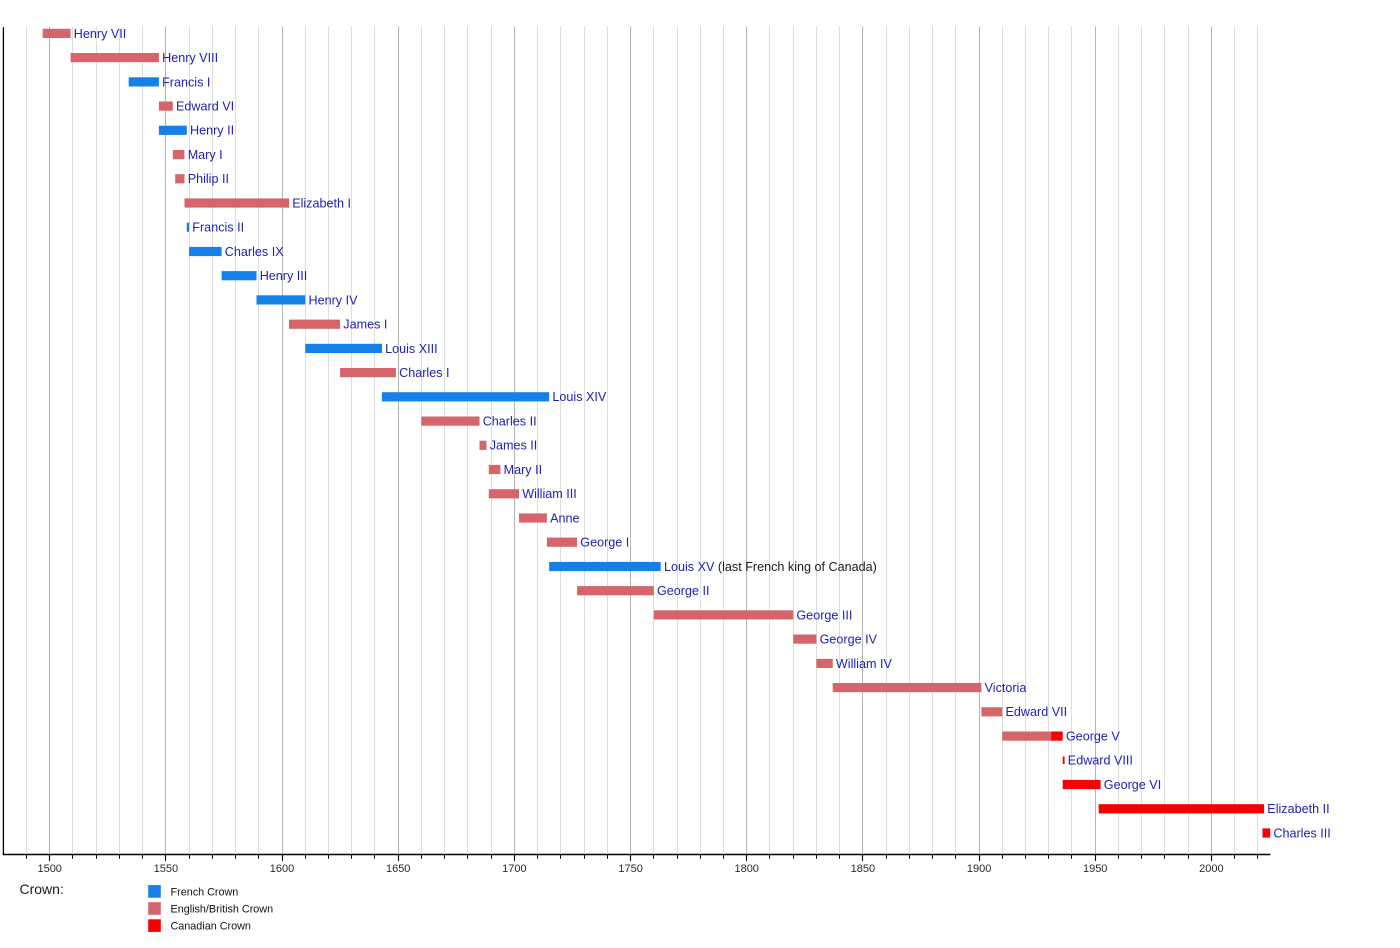 The height and width of the screenshot is (948, 1400). Describe the element at coordinates (211, 927) in the screenshot. I see `svg-text: Canadian Crown` at that location.